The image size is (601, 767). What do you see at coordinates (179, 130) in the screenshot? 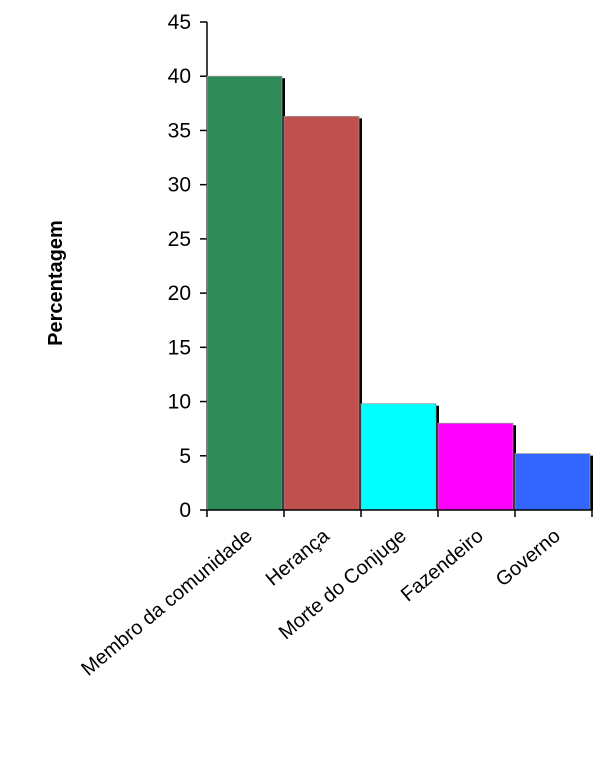
I see `y-tick-label: 35` at bounding box center [179, 130].